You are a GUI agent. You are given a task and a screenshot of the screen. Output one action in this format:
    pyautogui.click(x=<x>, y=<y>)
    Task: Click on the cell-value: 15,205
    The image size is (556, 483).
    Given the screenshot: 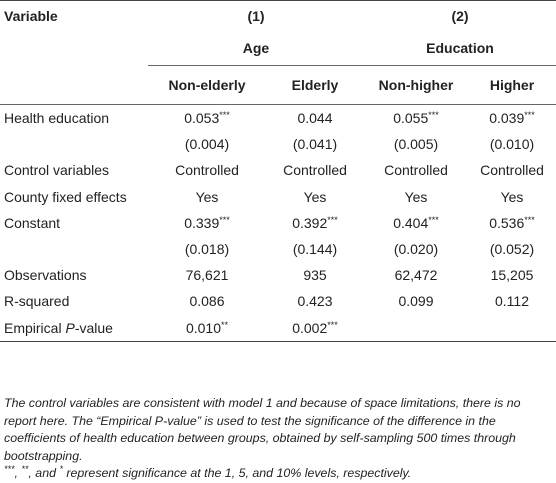 What is the action you would take?
    pyautogui.click(x=512, y=275)
    